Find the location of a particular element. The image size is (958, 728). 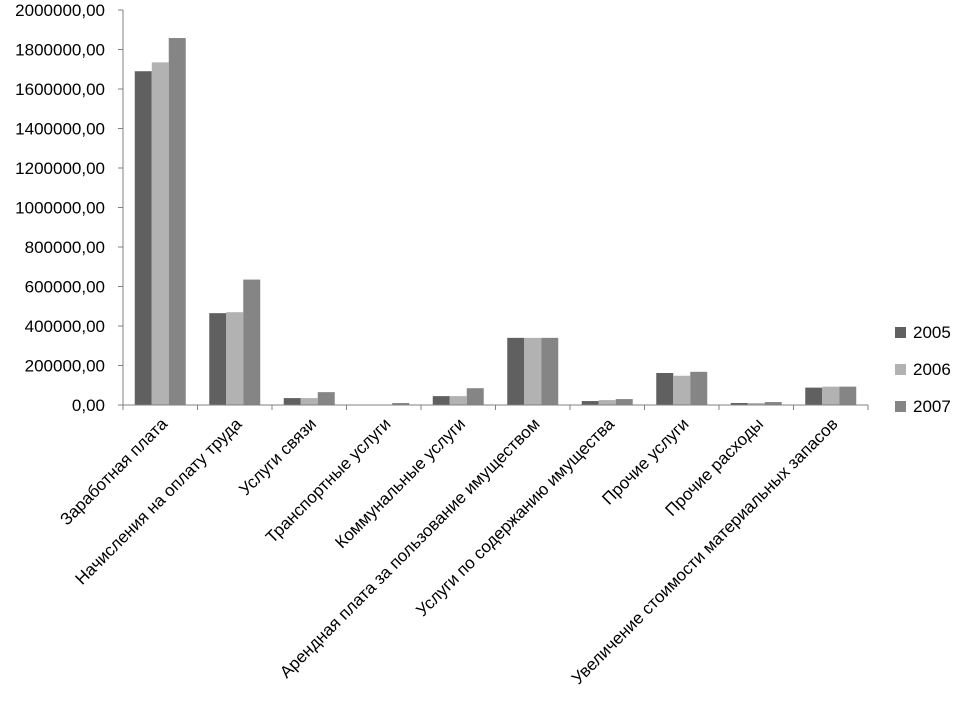

y-tick-label: 1200000,00 is located at coordinates (60, 168).